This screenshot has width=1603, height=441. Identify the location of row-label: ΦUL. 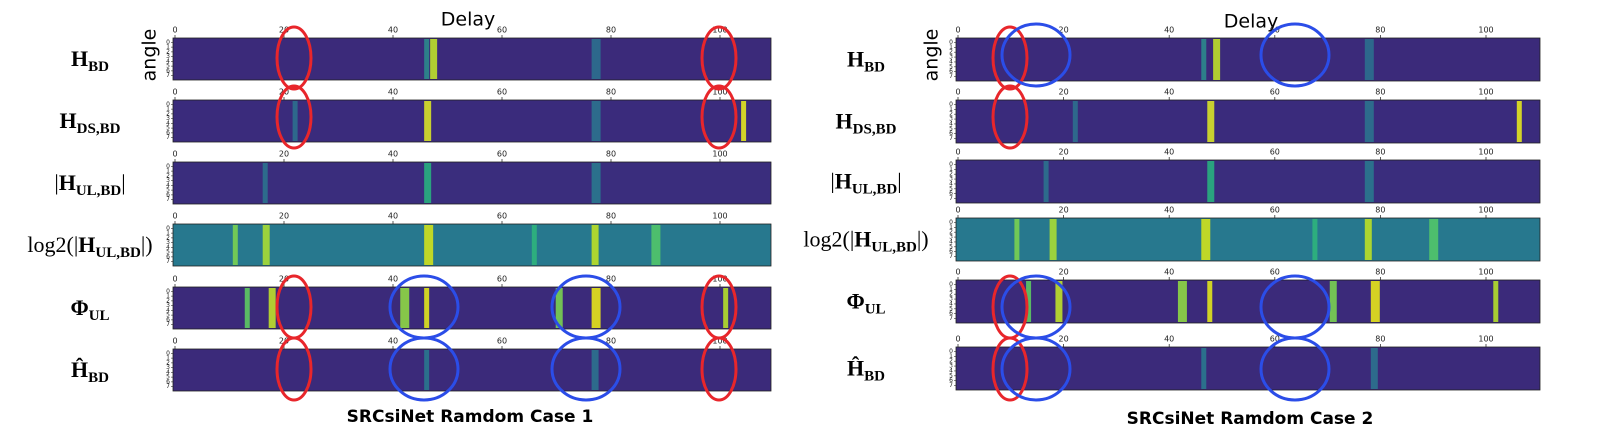
(89, 309).